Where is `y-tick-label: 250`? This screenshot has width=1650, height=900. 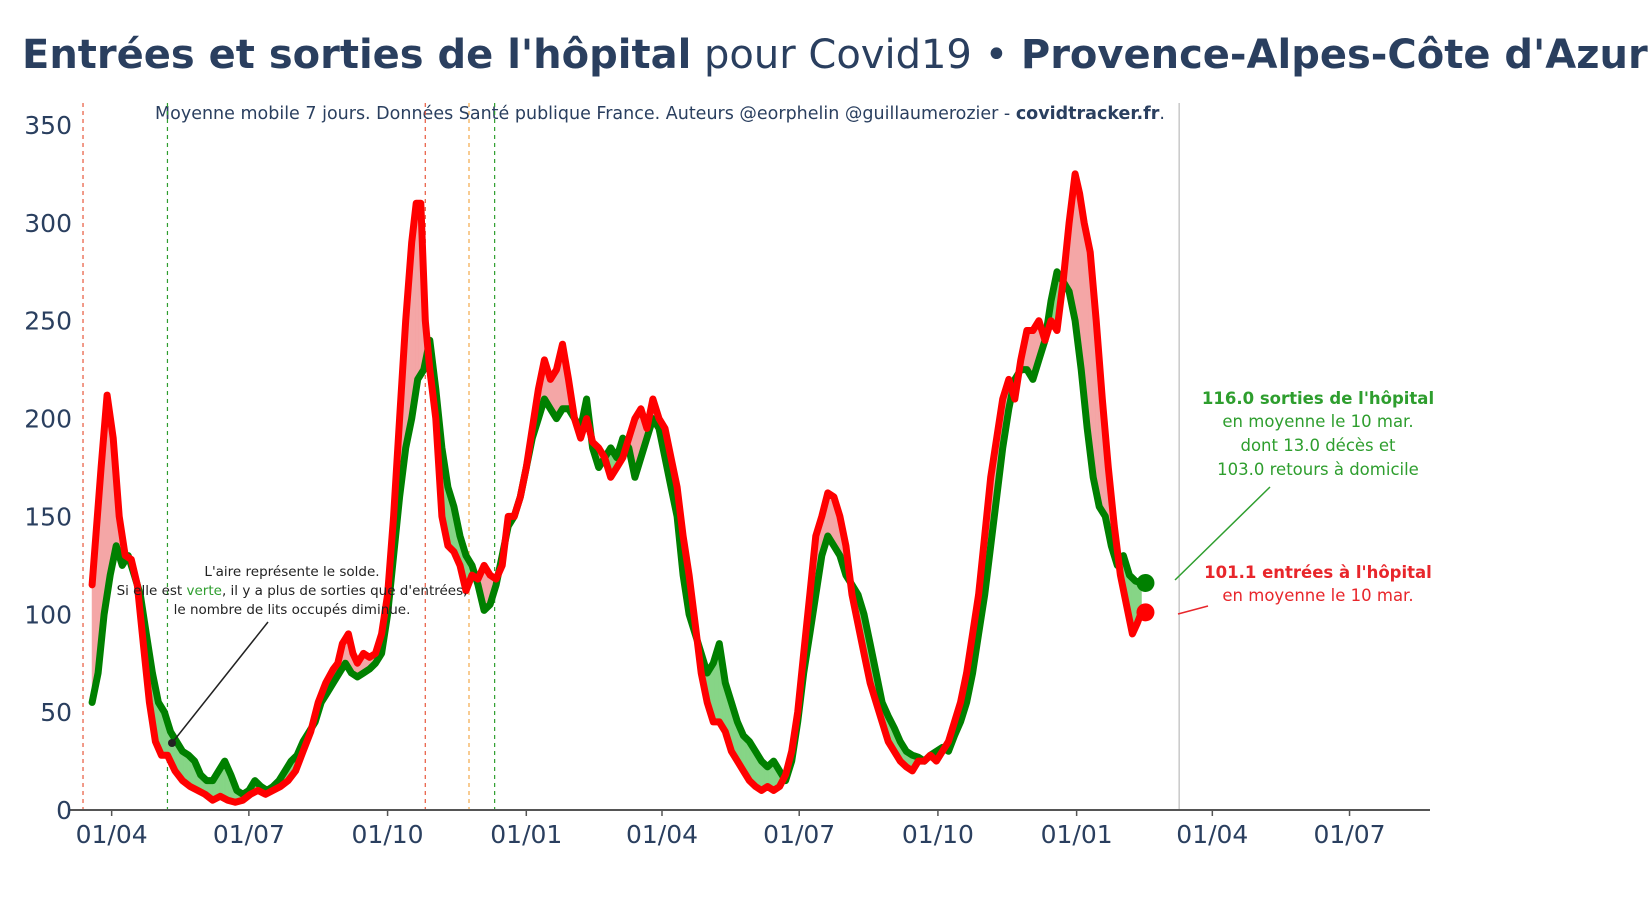
y-tick-label: 250 is located at coordinates (48, 321).